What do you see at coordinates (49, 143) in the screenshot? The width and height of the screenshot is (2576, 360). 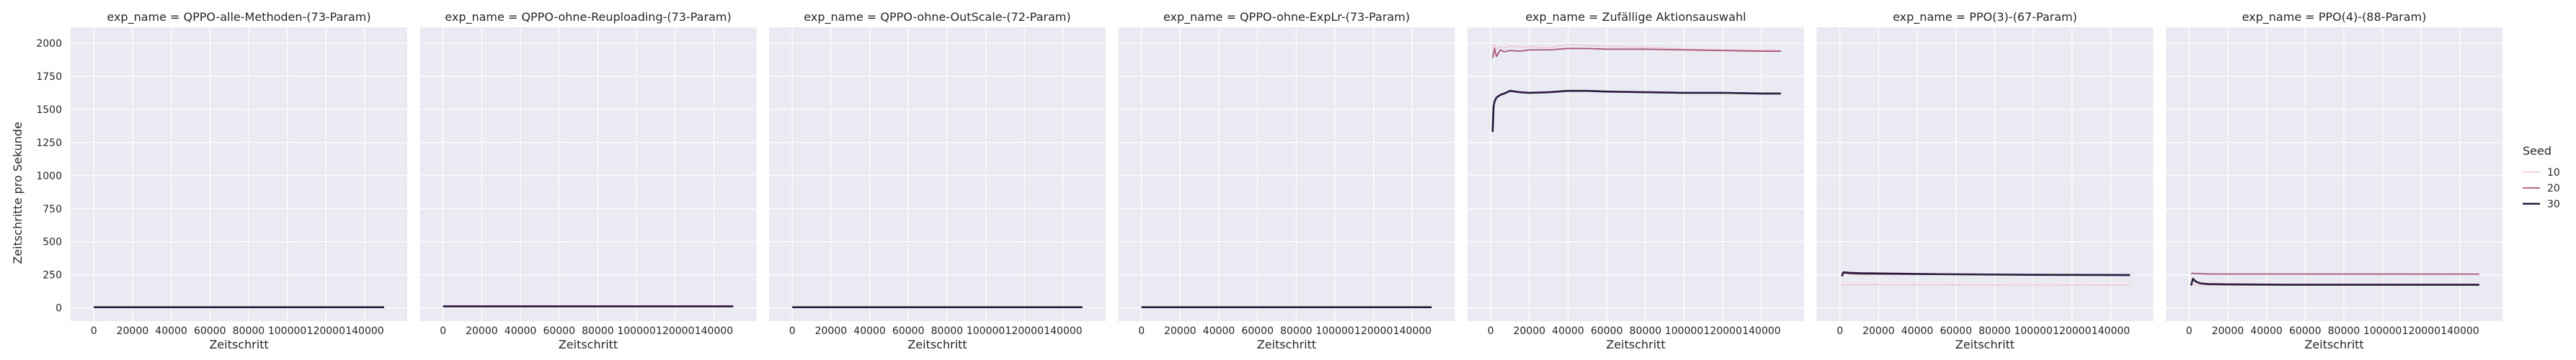 I see `y-tick-label: 1250` at bounding box center [49, 143].